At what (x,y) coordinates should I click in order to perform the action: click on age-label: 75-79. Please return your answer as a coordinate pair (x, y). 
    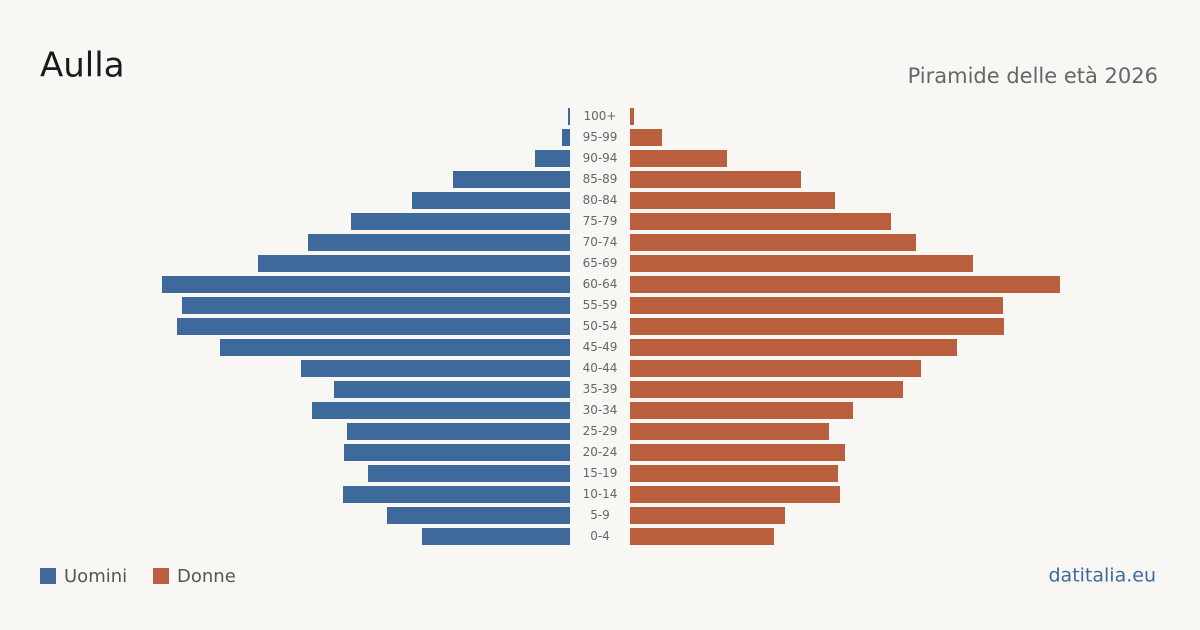
    Looking at the image, I should click on (600, 221).